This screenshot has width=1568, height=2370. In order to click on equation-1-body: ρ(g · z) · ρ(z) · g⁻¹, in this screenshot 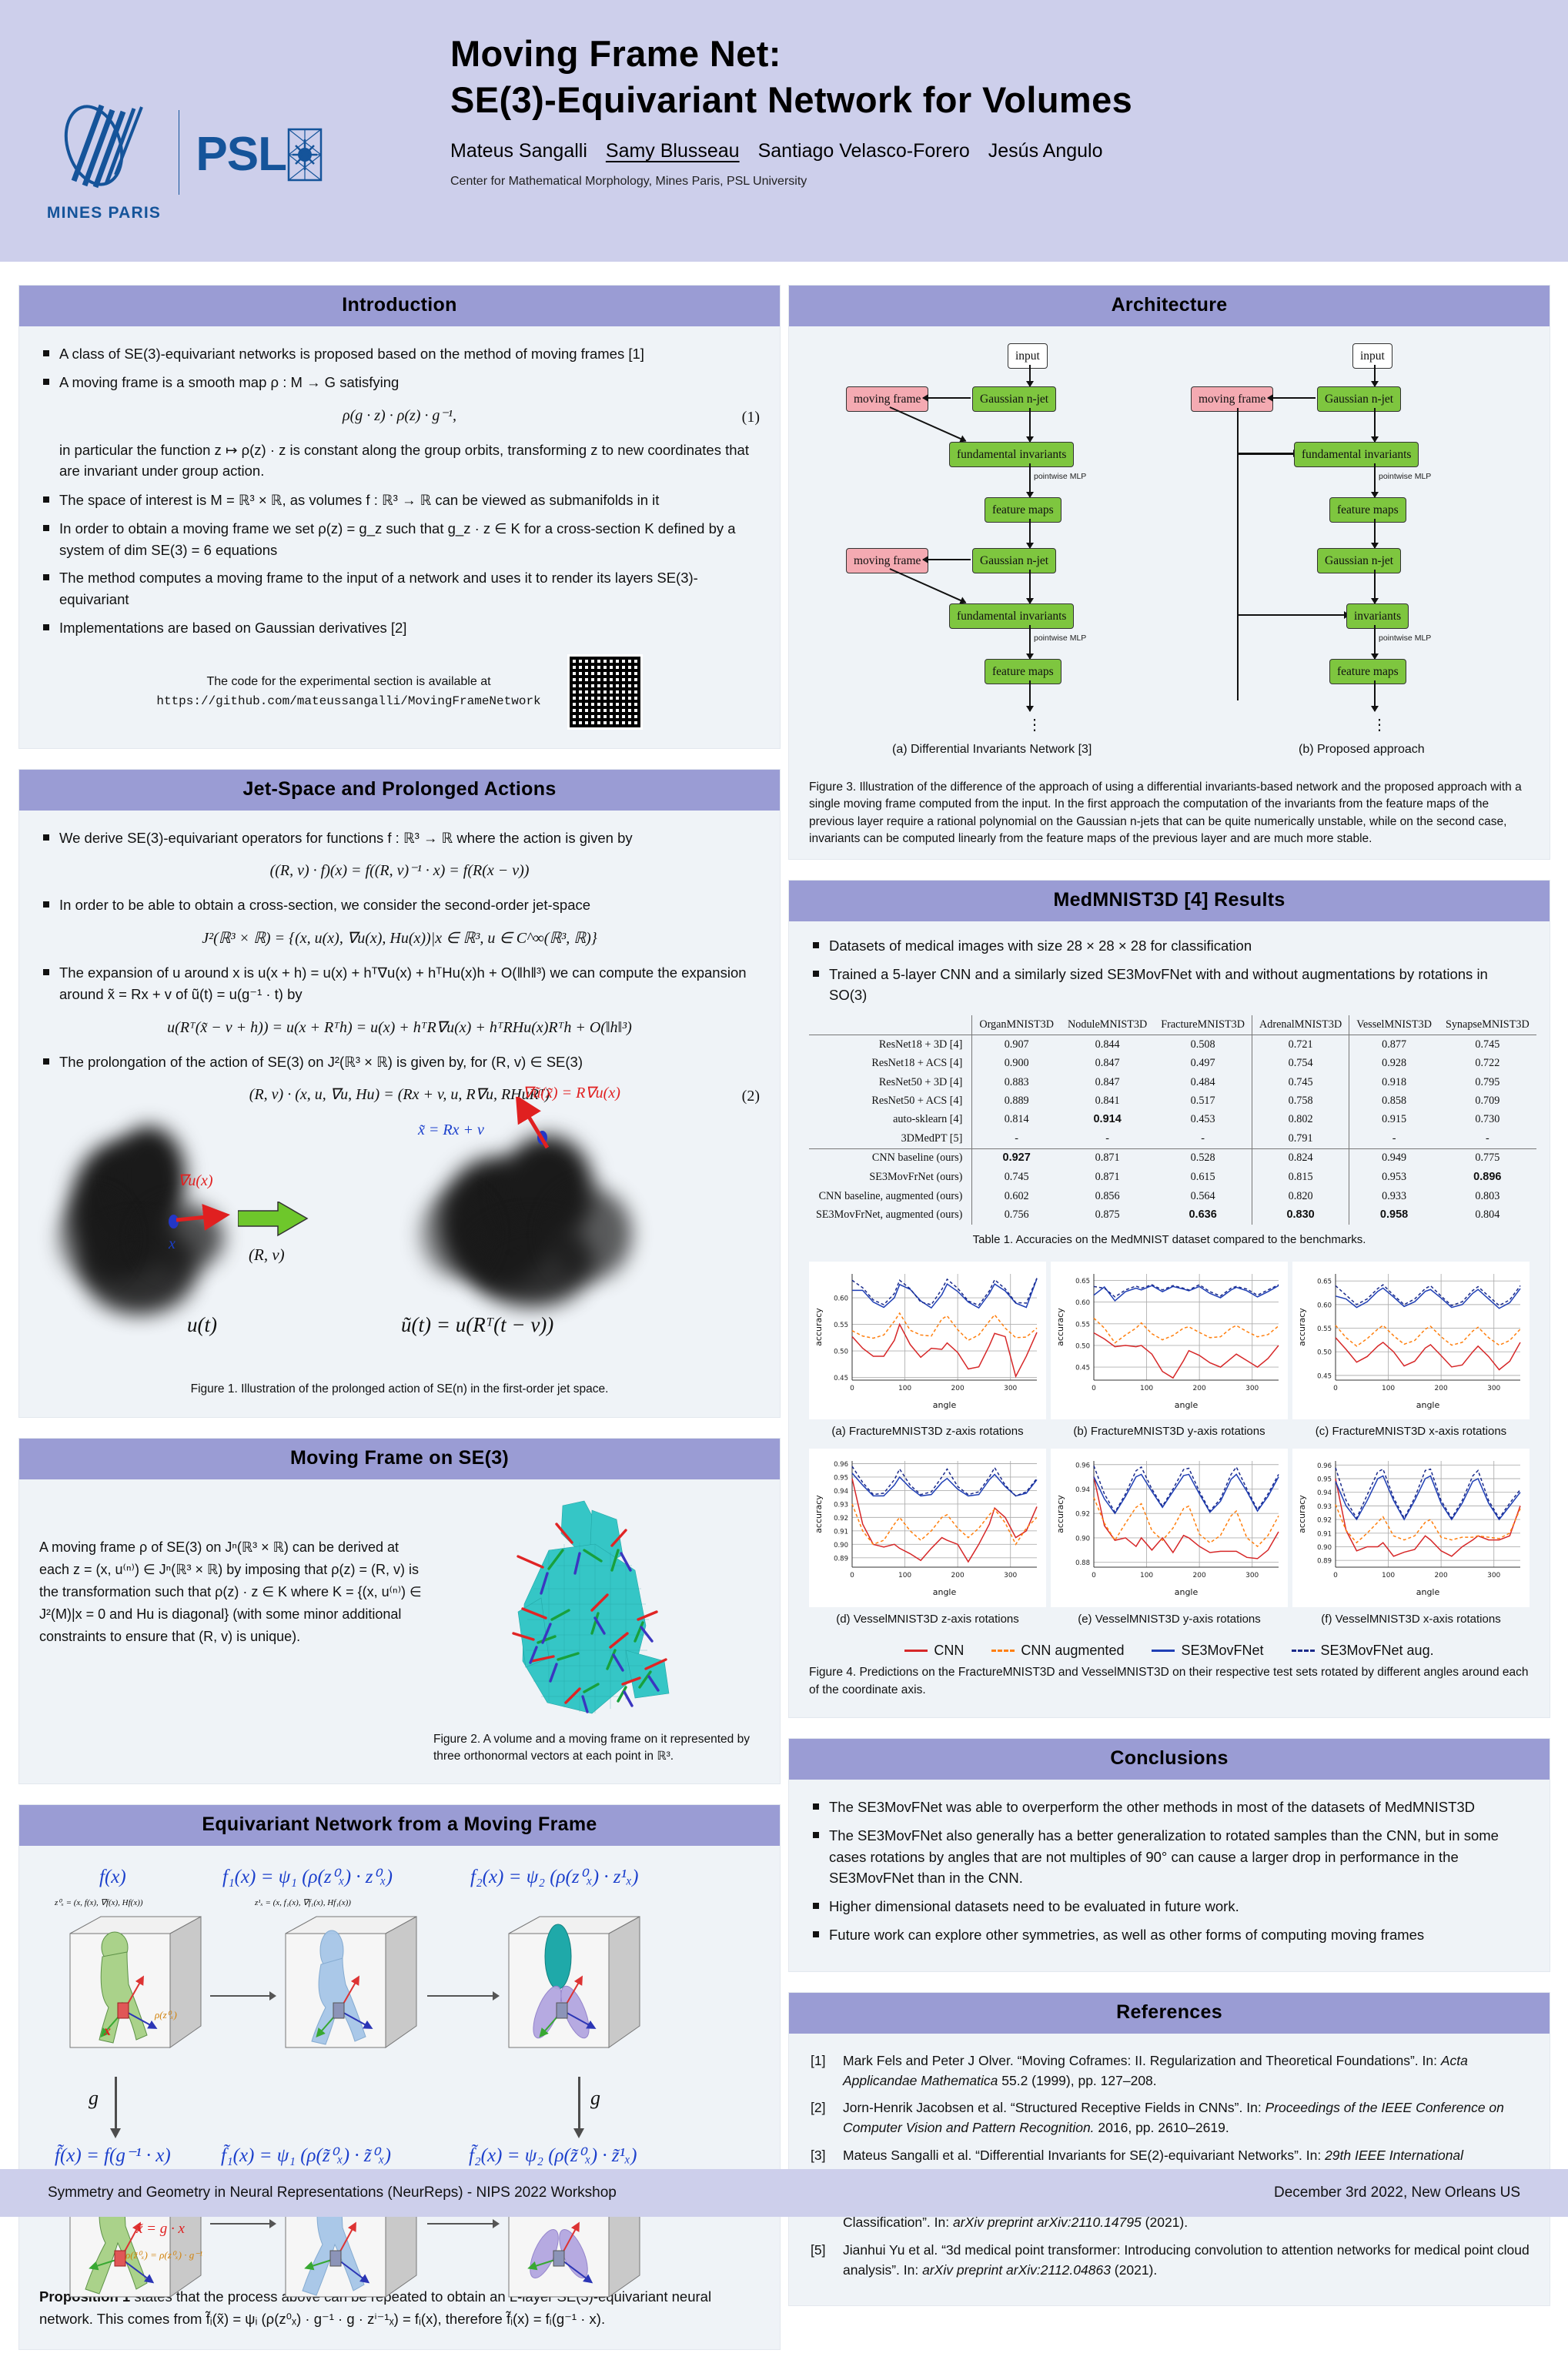, I will do `click(399, 415)`.